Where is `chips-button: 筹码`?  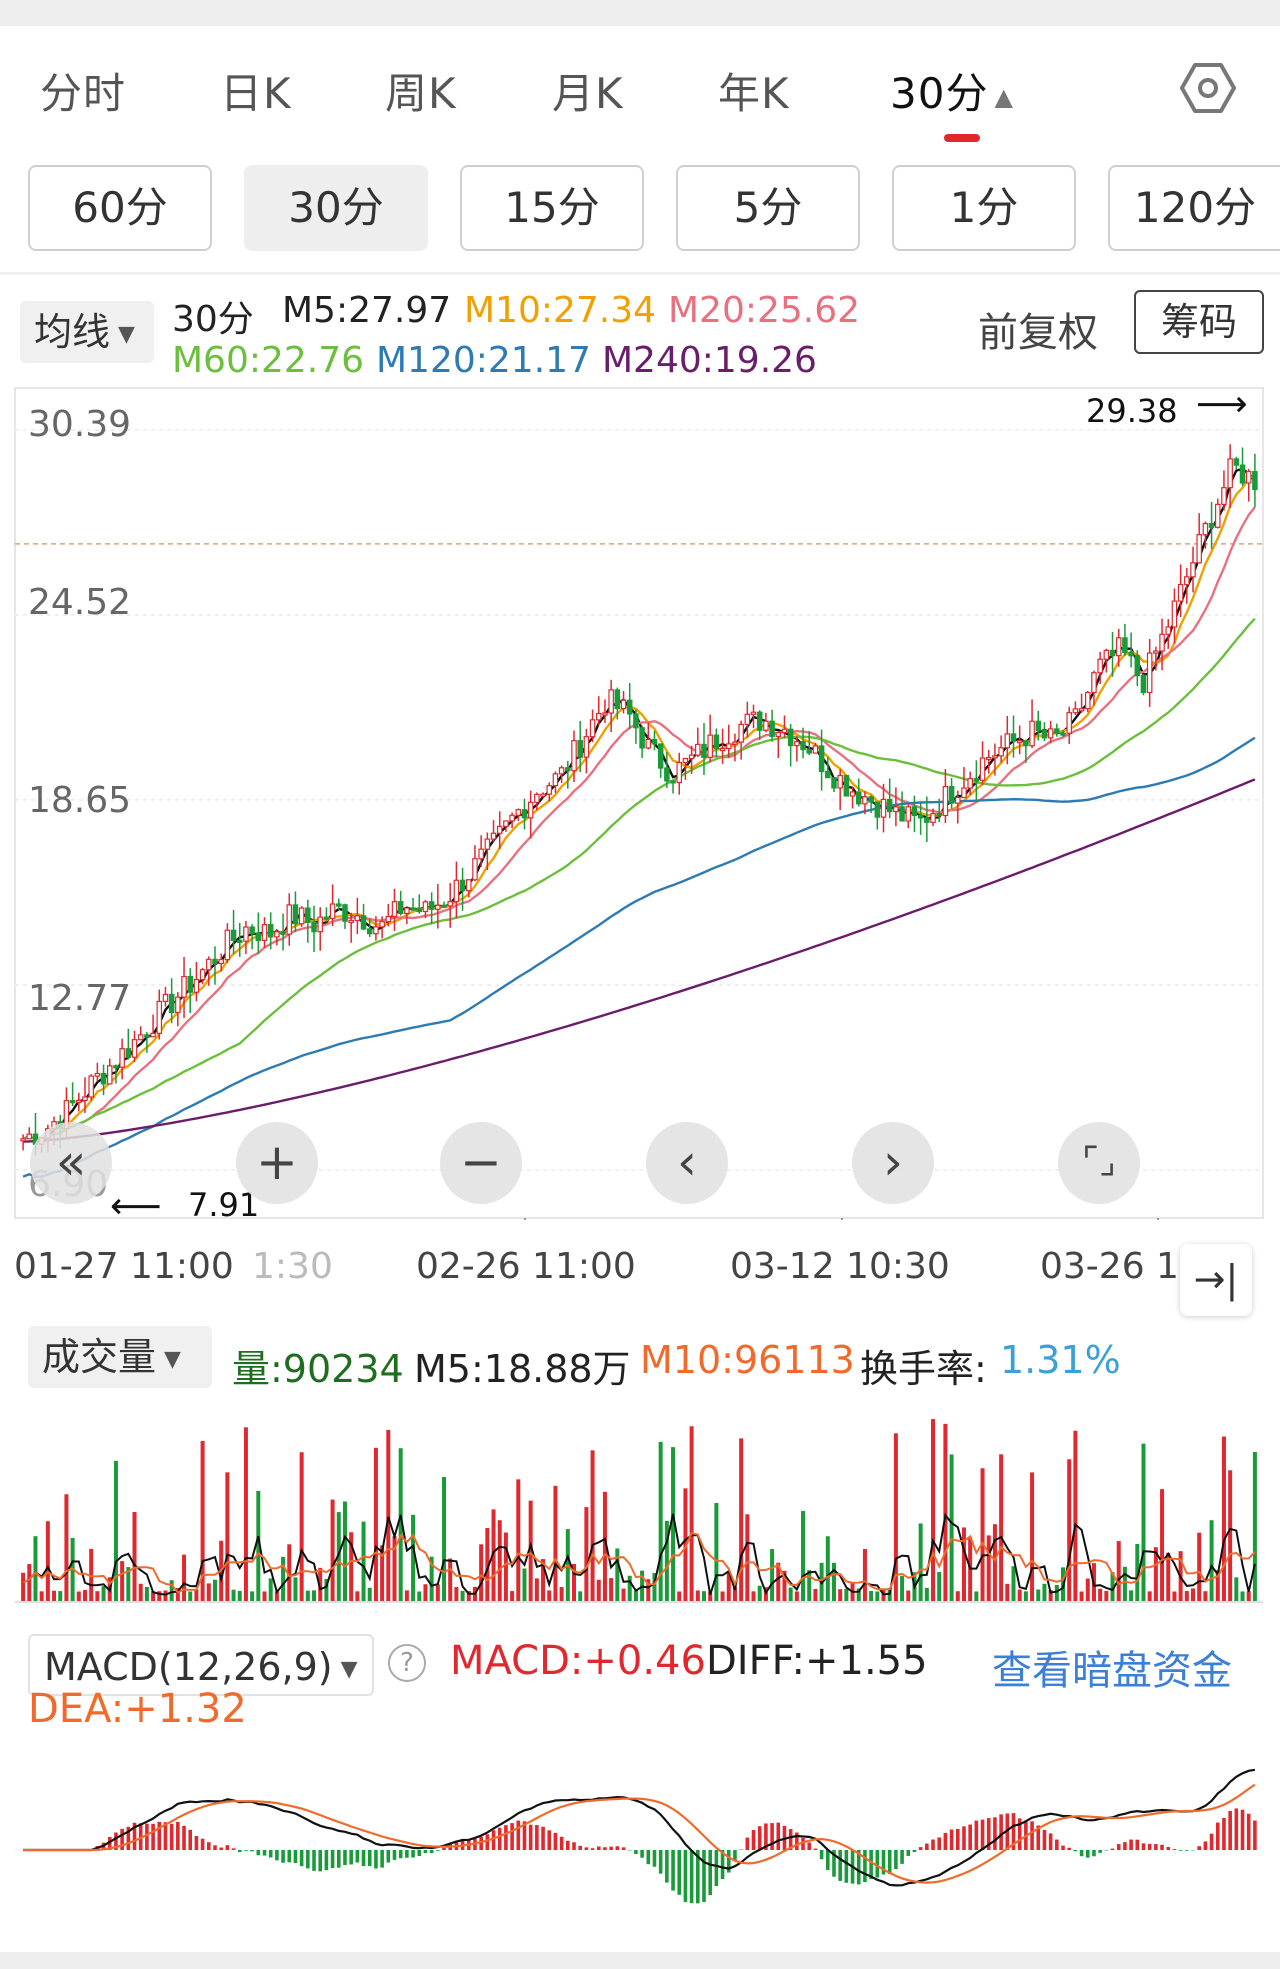 chips-button: 筹码 is located at coordinates (1199, 322).